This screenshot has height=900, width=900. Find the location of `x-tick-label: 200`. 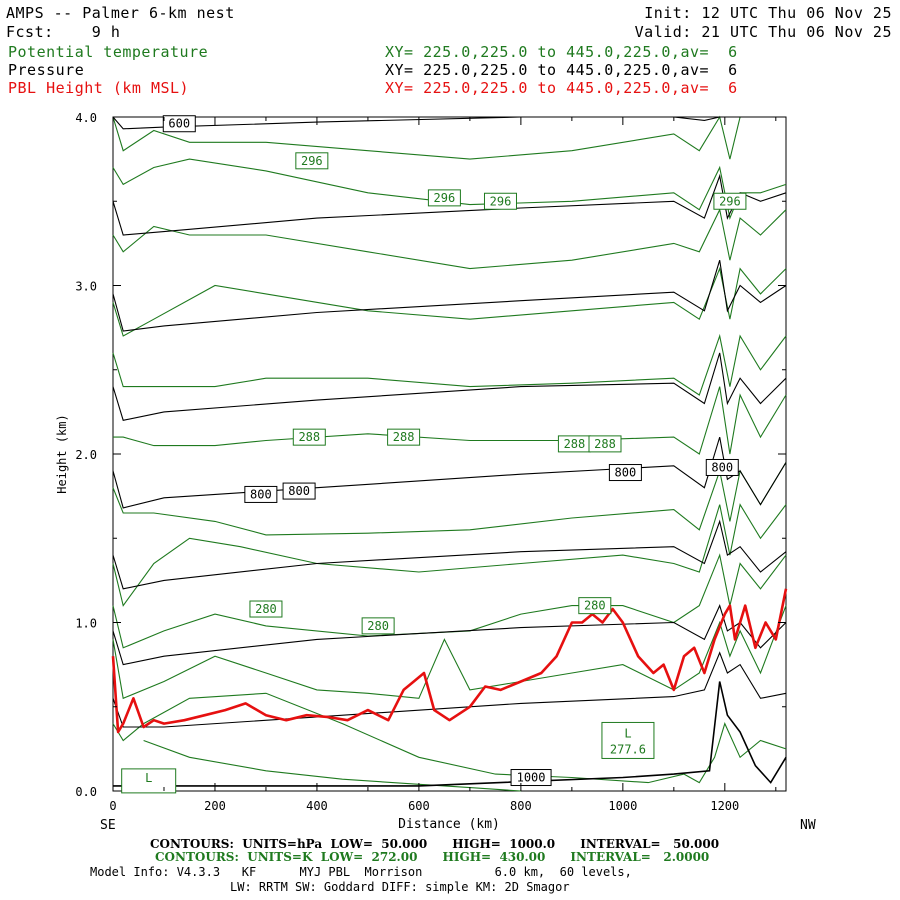

x-tick-label: 200 is located at coordinates (215, 806).